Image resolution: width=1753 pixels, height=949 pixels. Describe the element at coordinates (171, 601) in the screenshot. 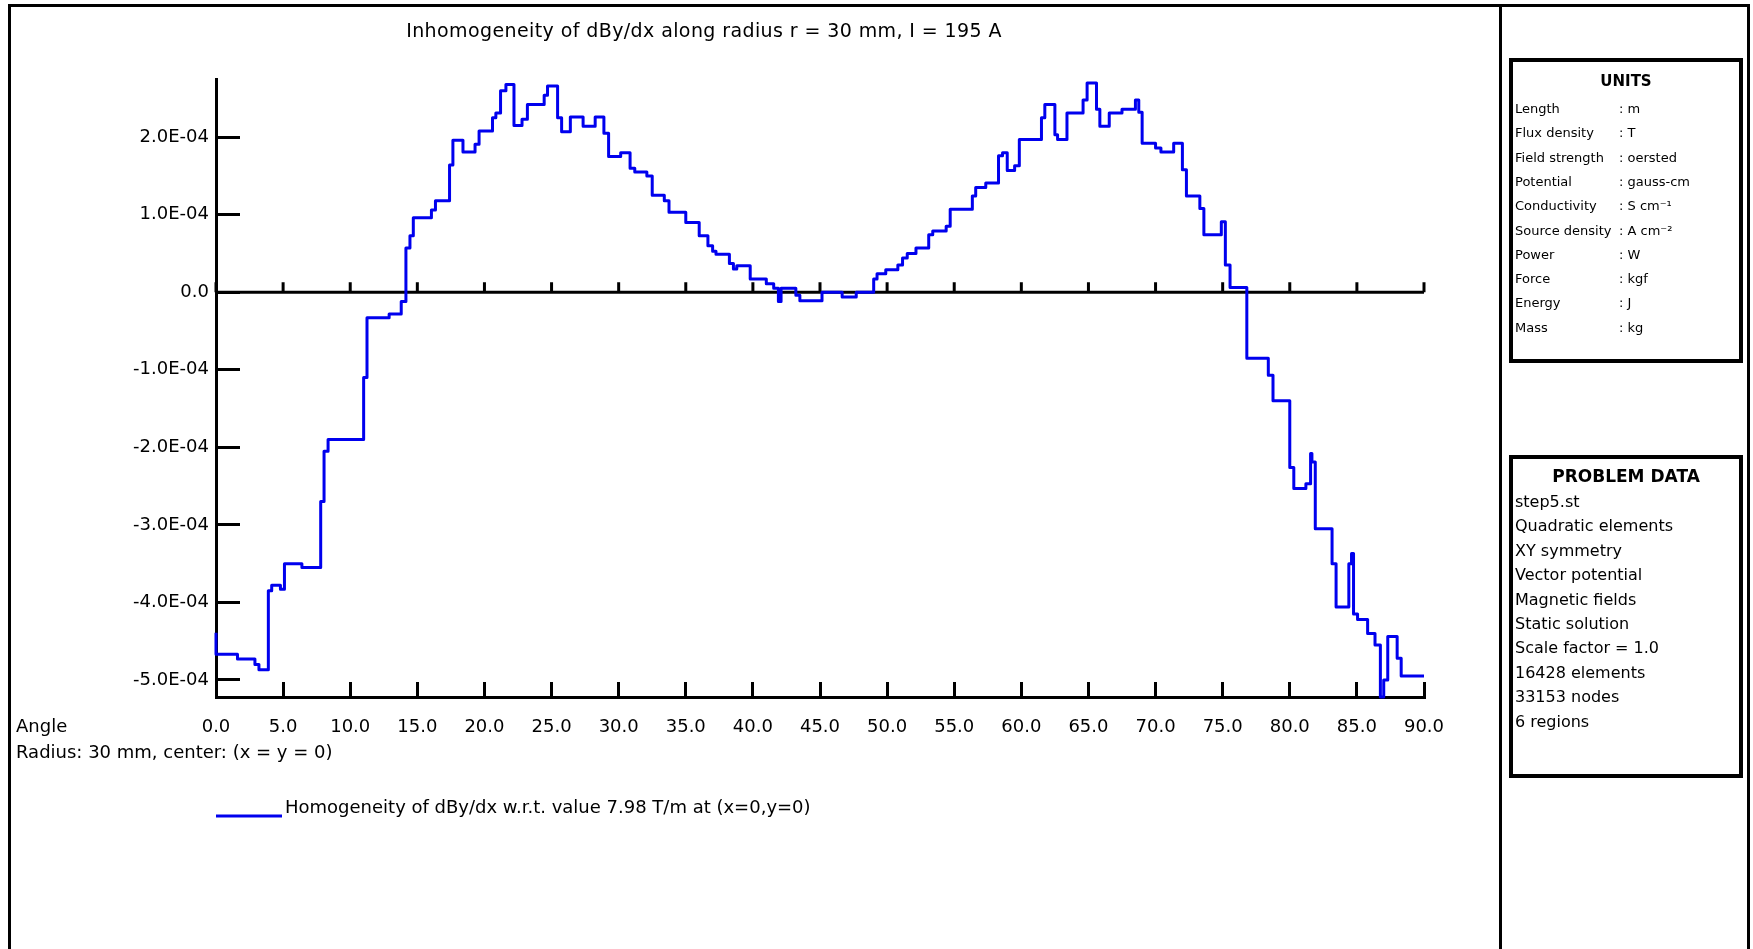

I see `y-tick-label: -4.0E-04` at that location.